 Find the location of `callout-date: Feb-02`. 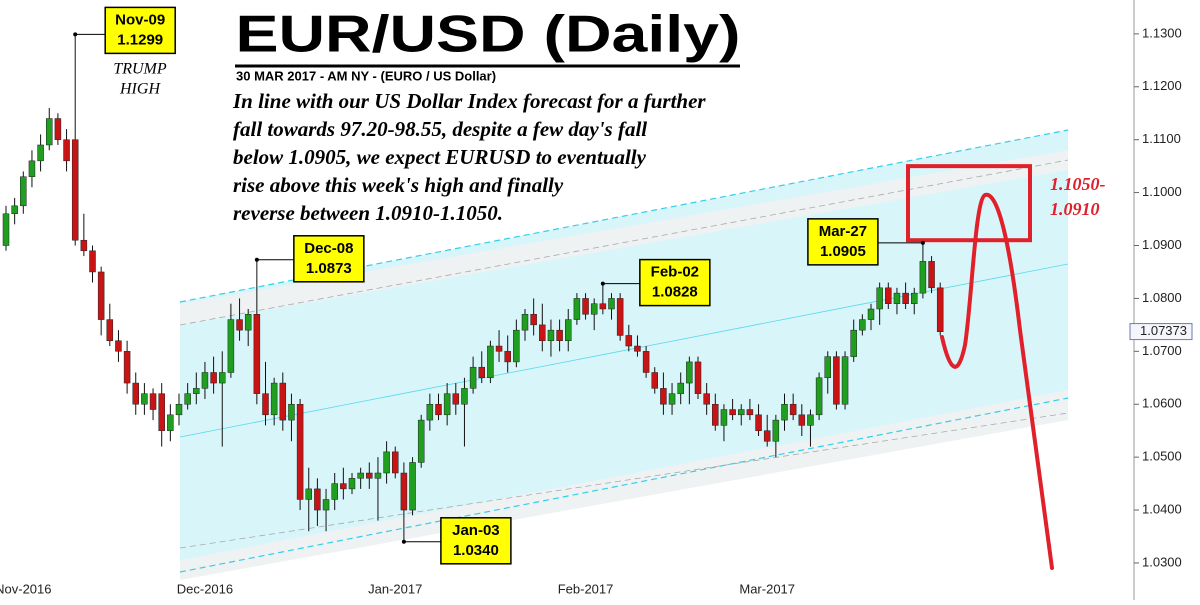

callout-date: Feb-02 is located at coordinates (675, 272).